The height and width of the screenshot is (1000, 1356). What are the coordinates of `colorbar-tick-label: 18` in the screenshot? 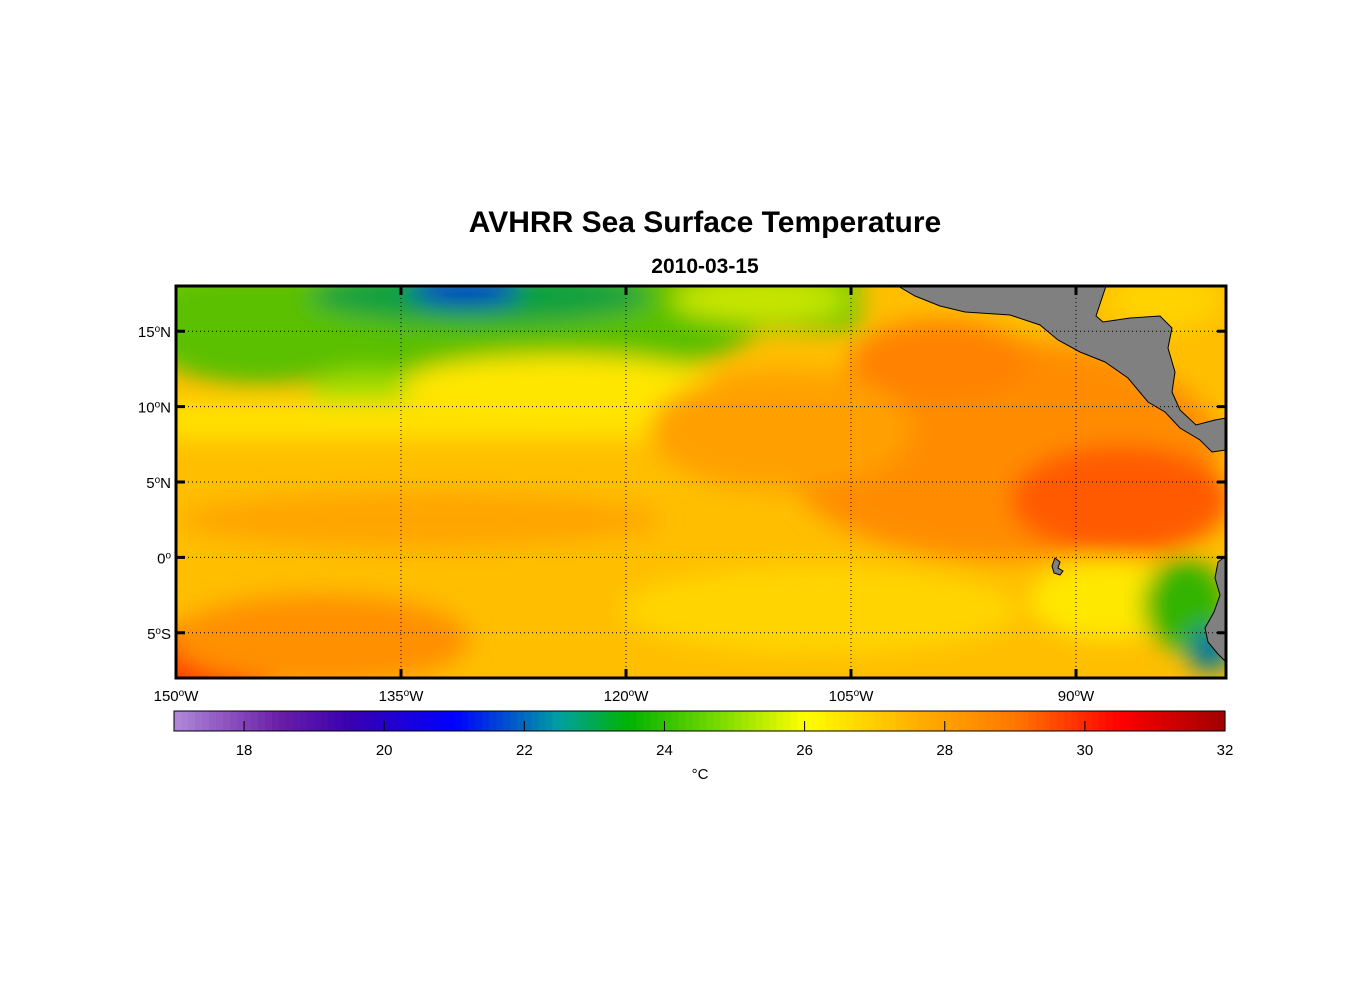 It's located at (244, 750).